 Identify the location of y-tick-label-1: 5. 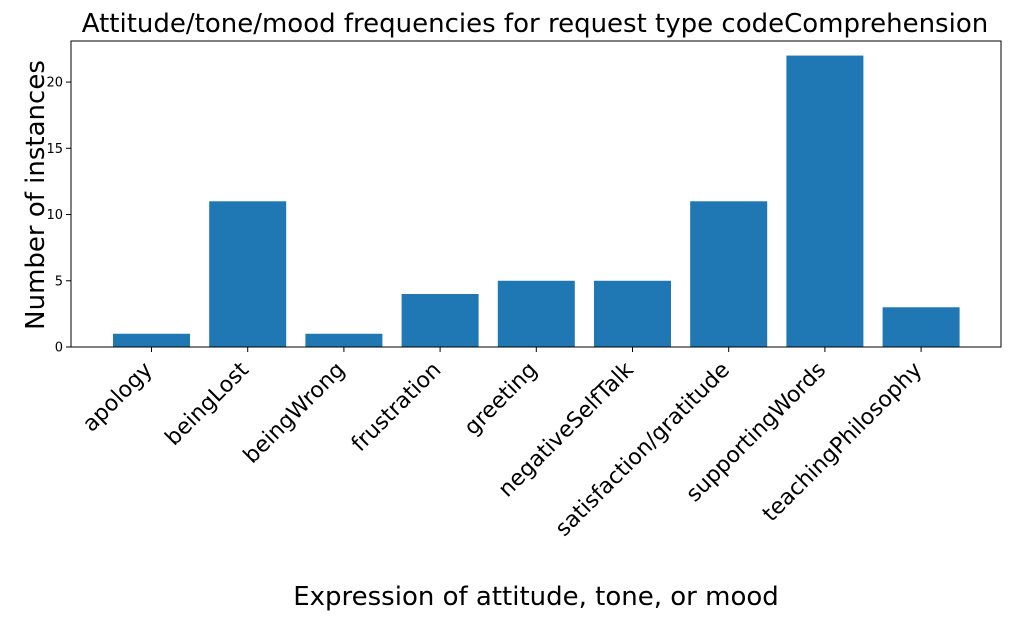
(59, 281).